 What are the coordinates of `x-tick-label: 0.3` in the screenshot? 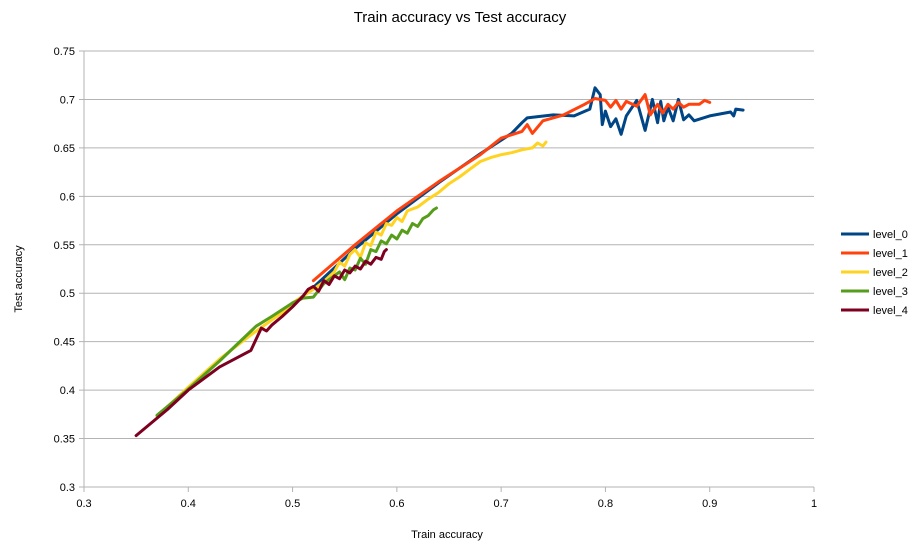 It's located at (83, 504).